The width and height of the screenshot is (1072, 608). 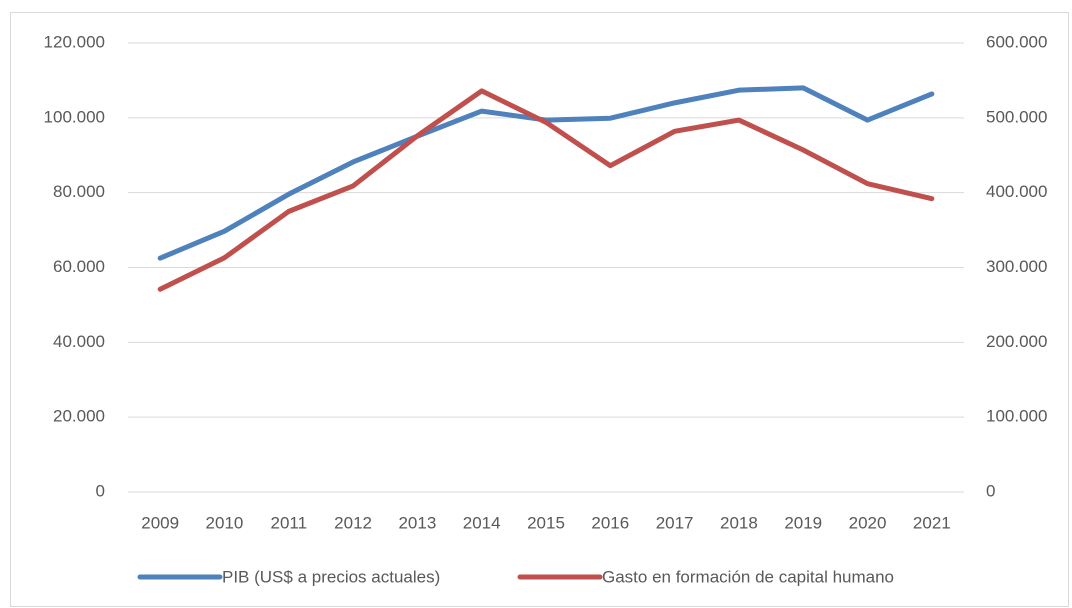 What do you see at coordinates (74, 116) in the screenshot?
I see `y-tick-label: 100.000` at bounding box center [74, 116].